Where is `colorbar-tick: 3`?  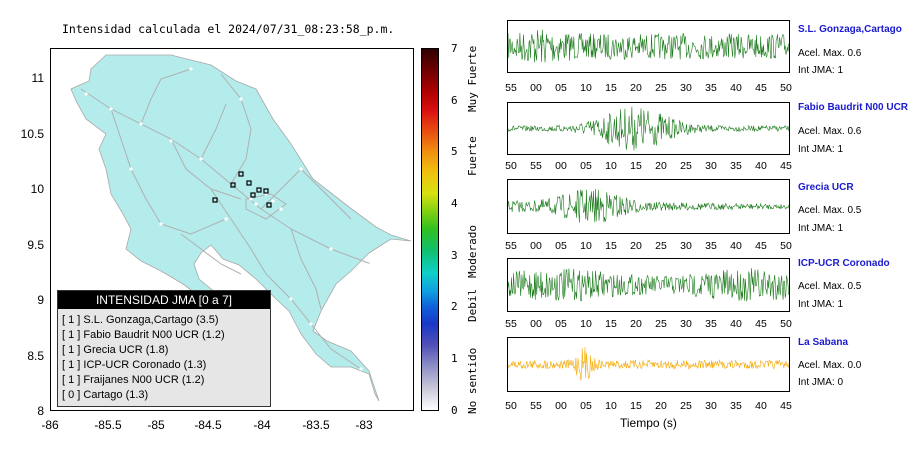
colorbar-tick: 3 is located at coordinates (454, 255).